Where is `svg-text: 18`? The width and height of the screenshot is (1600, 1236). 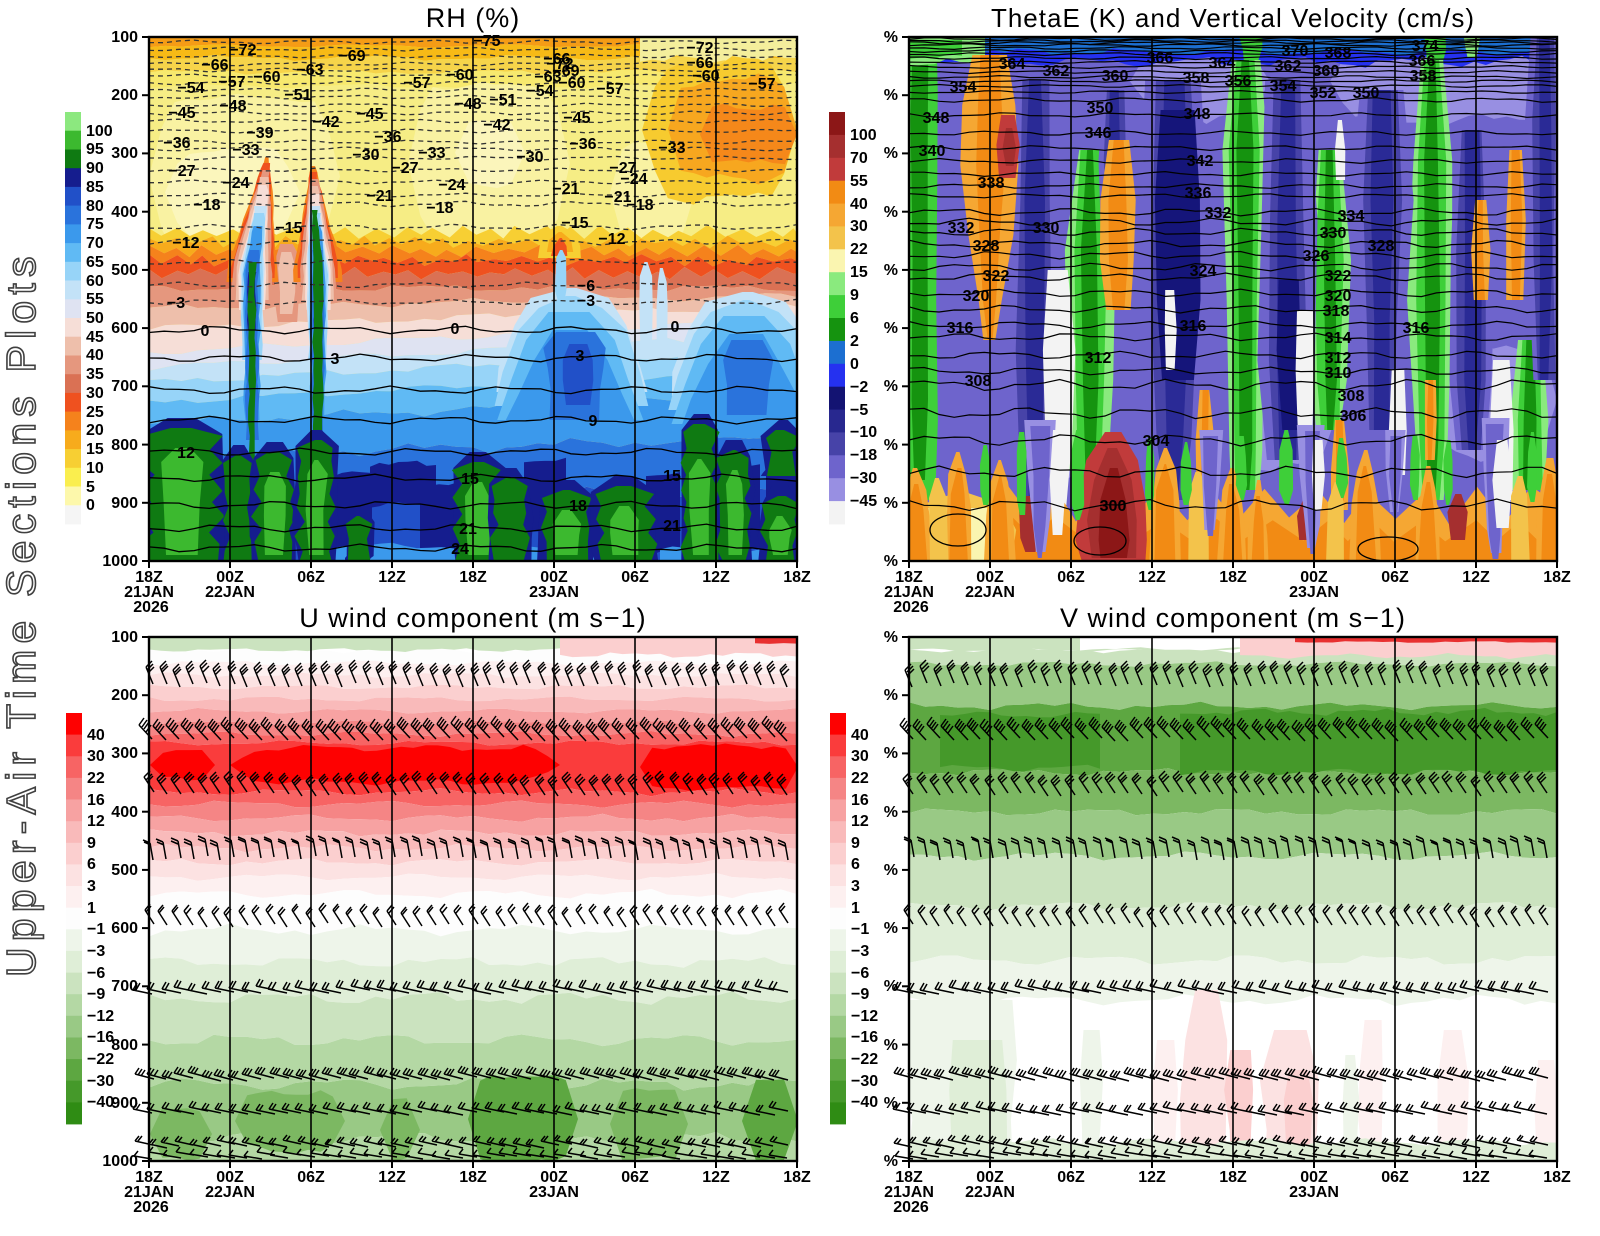 svg-text: 18 is located at coordinates (578, 506).